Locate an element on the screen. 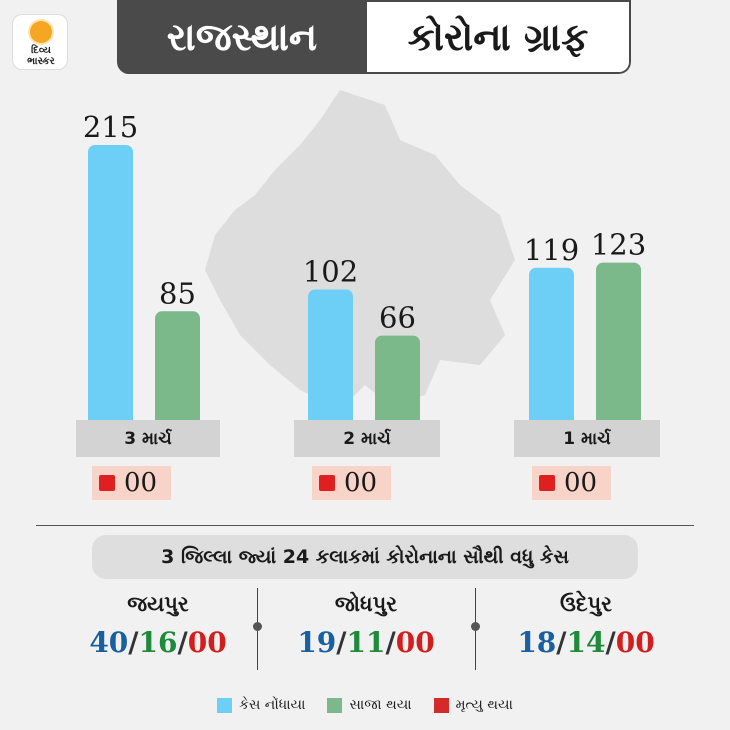  date-label-1: 3 માર્ચ is located at coordinates (148, 438).